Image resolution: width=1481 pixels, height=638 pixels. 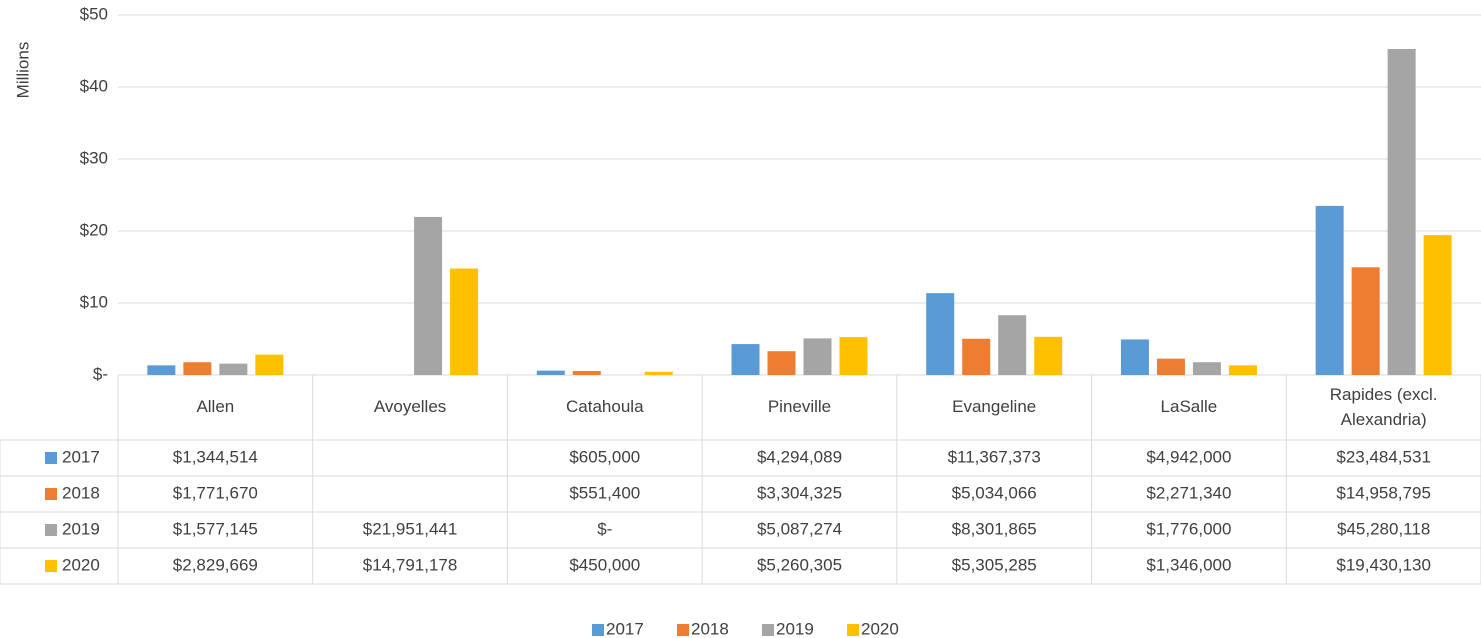 I want to click on table-value: $4,294,089, so click(x=799, y=456).